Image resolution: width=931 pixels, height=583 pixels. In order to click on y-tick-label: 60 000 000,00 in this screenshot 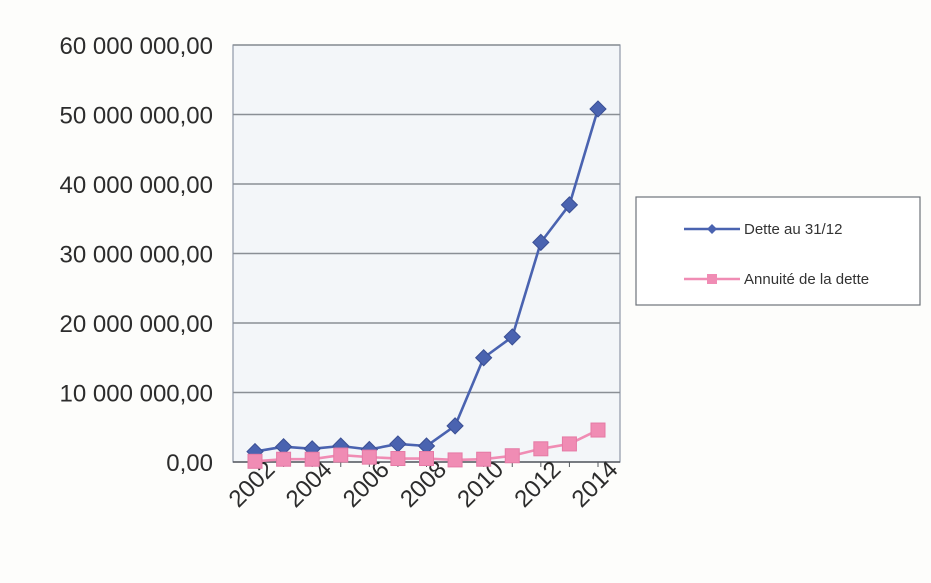, I will do `click(136, 46)`.